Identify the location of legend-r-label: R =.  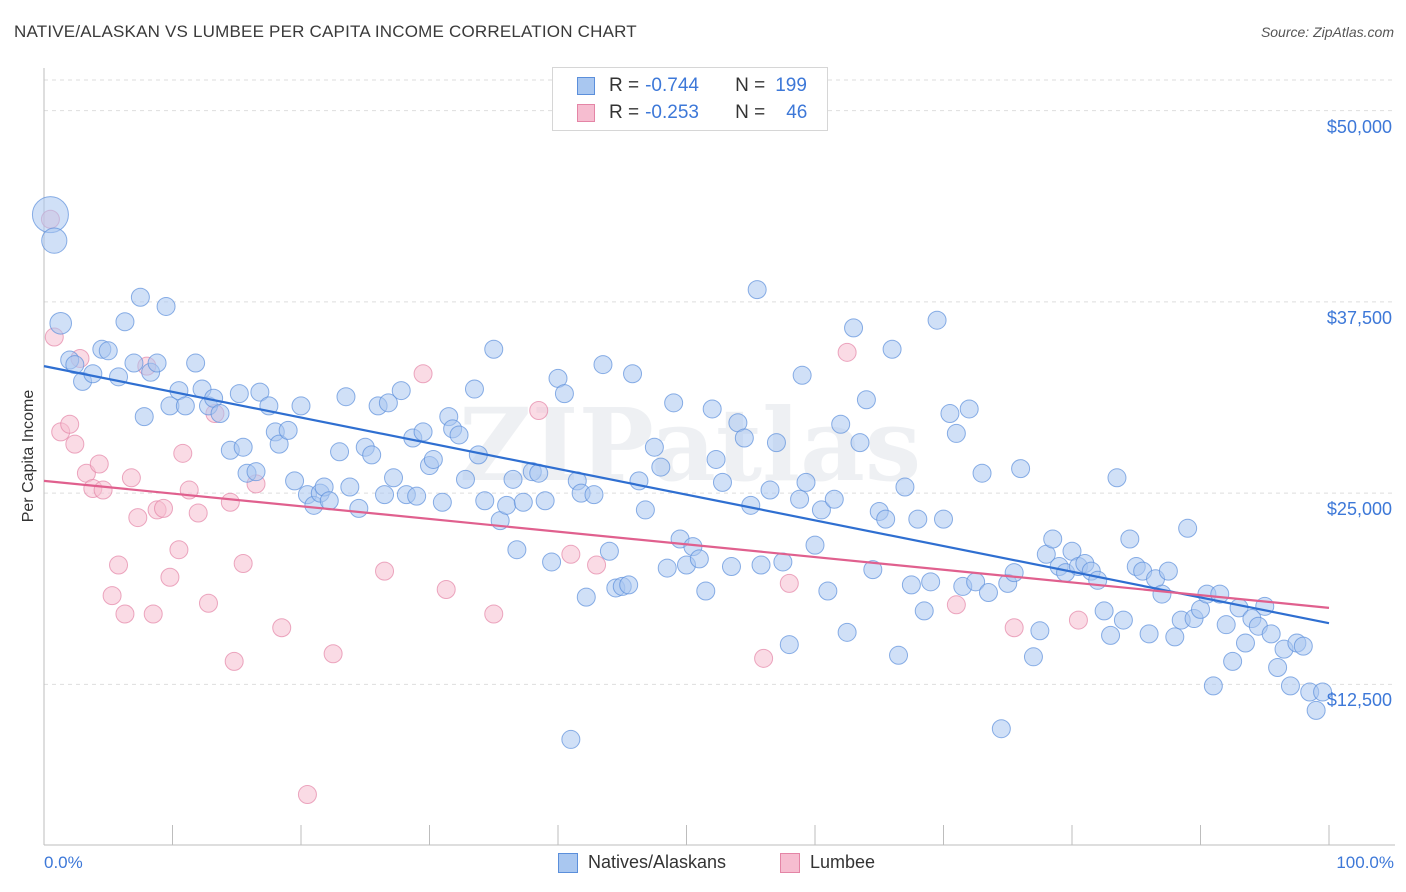
(624, 85).